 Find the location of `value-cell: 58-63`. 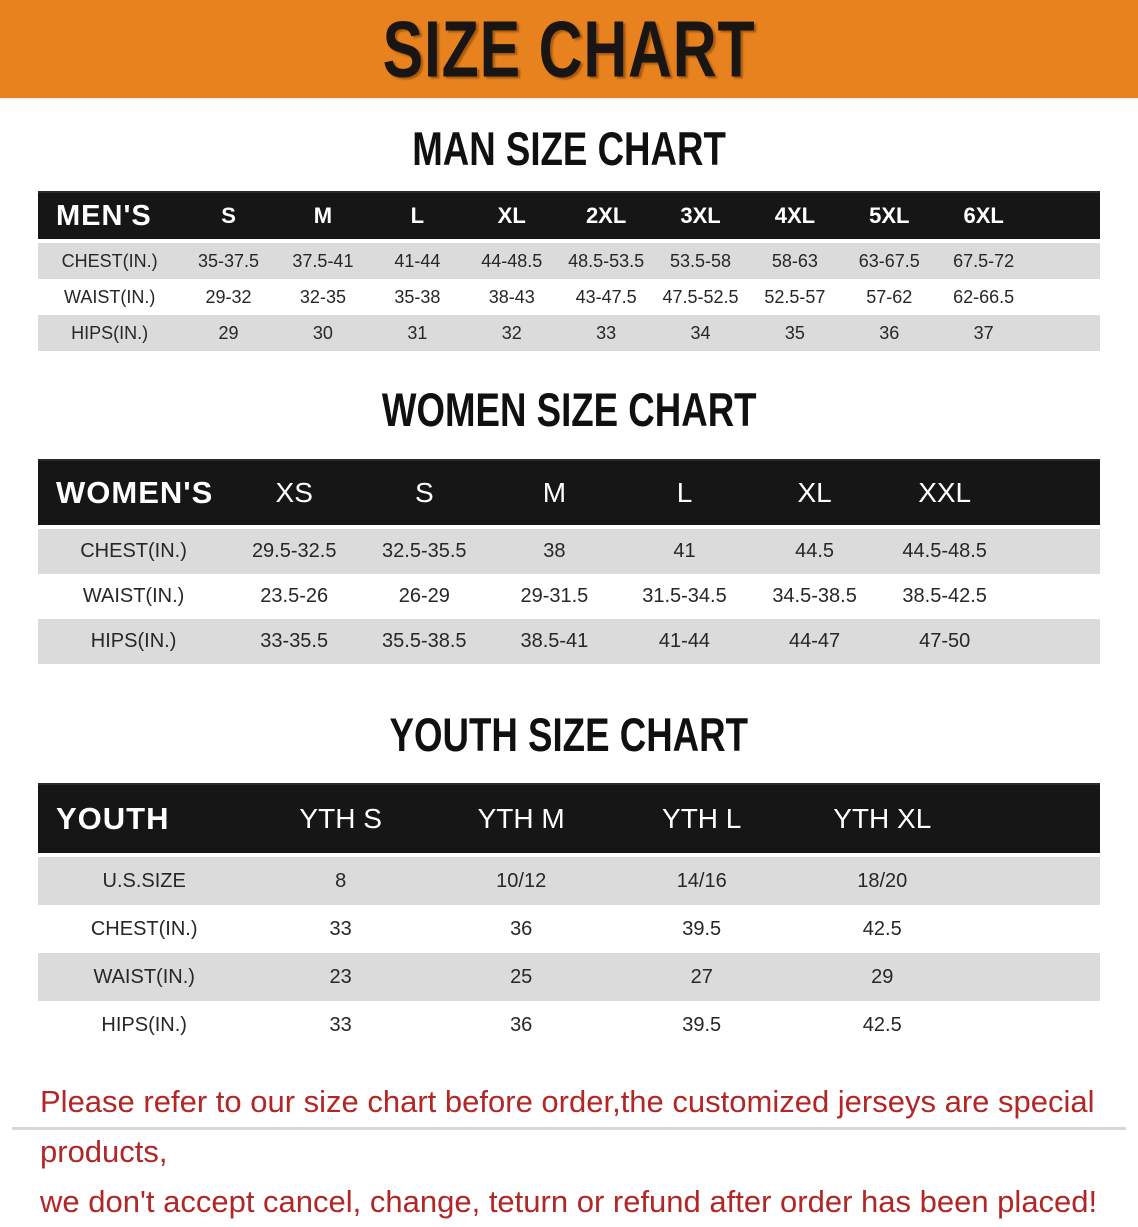

value-cell: 58-63 is located at coordinates (795, 259).